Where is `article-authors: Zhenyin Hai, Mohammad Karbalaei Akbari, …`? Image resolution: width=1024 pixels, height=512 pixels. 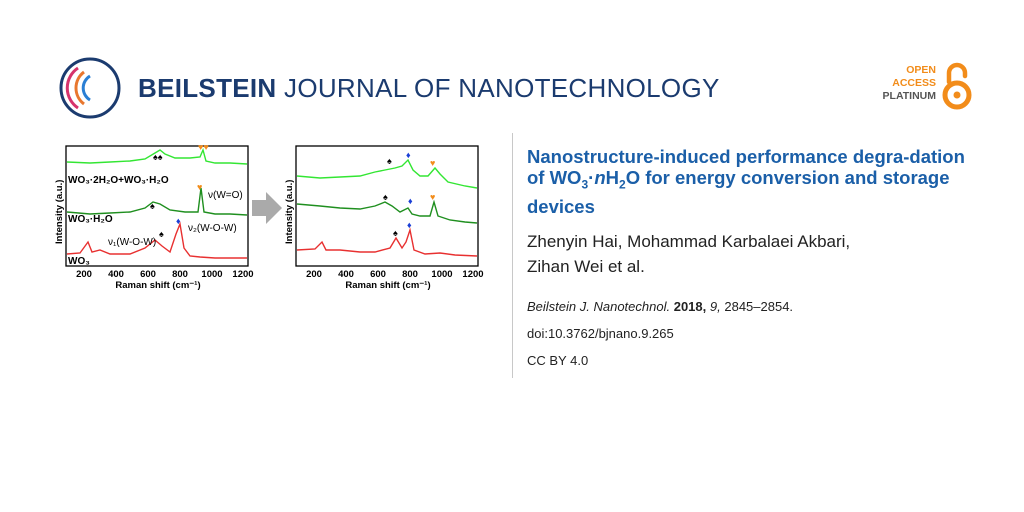
article-authors: Zhenyin Hai, Mohammad Karbalaei Akbari, … is located at coordinates (747, 254).